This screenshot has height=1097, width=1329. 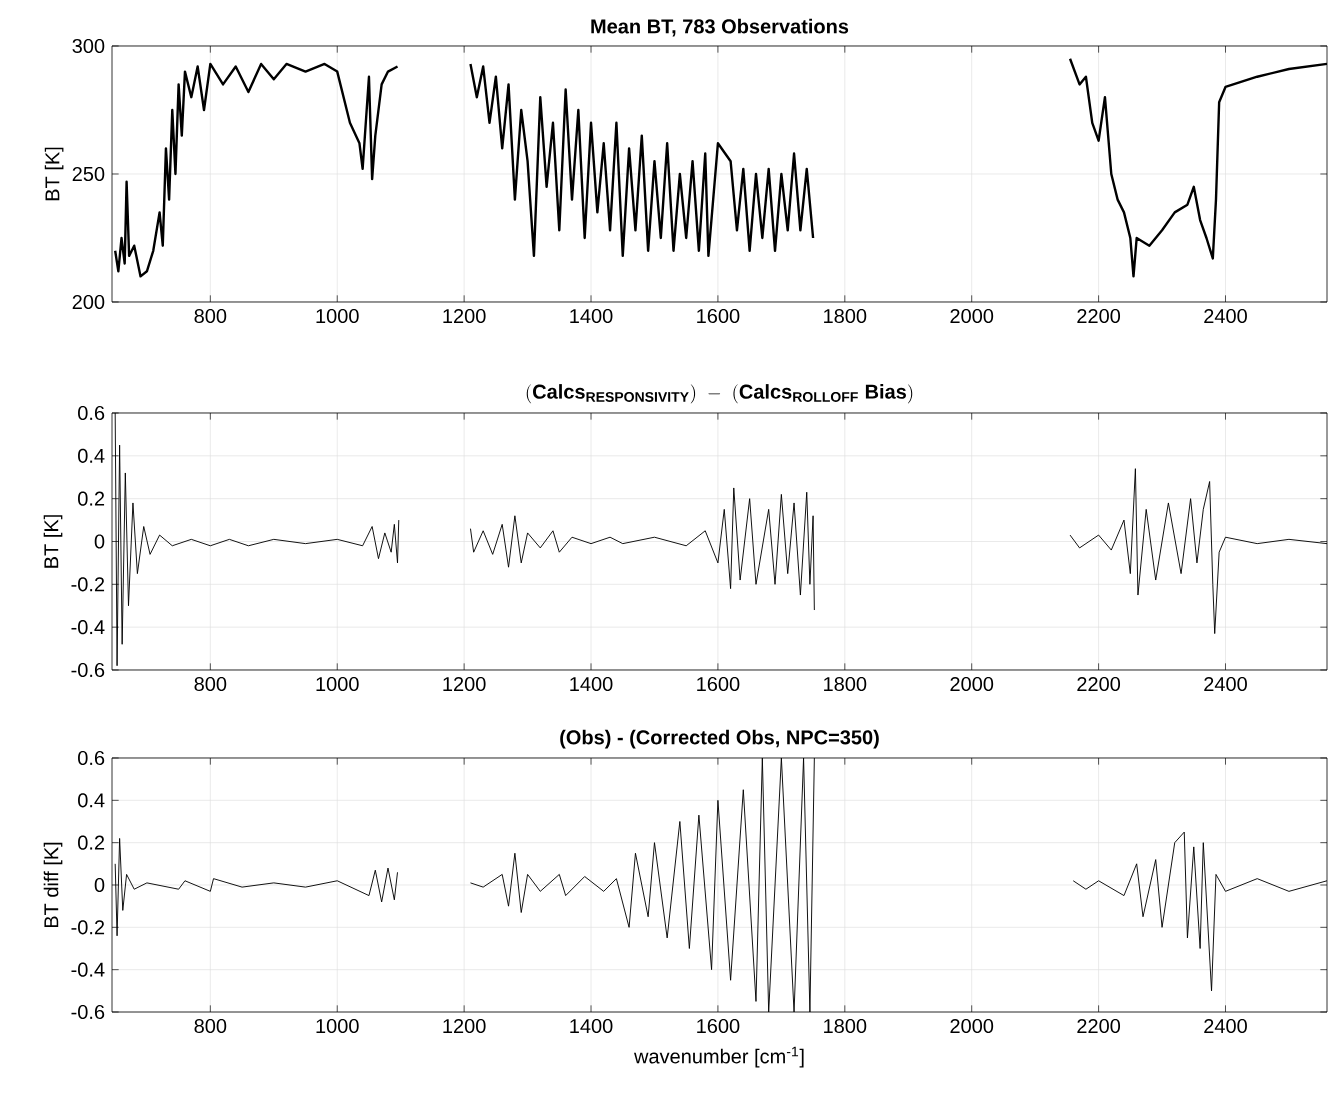 What do you see at coordinates (719, 394) in the screenshot?
I see `chart-title: $\mathbf{(Calcs_{RESPONSIVITY})\ -\ (Calcs_{ROLLOFF}\ Bias)}$` at bounding box center [719, 394].